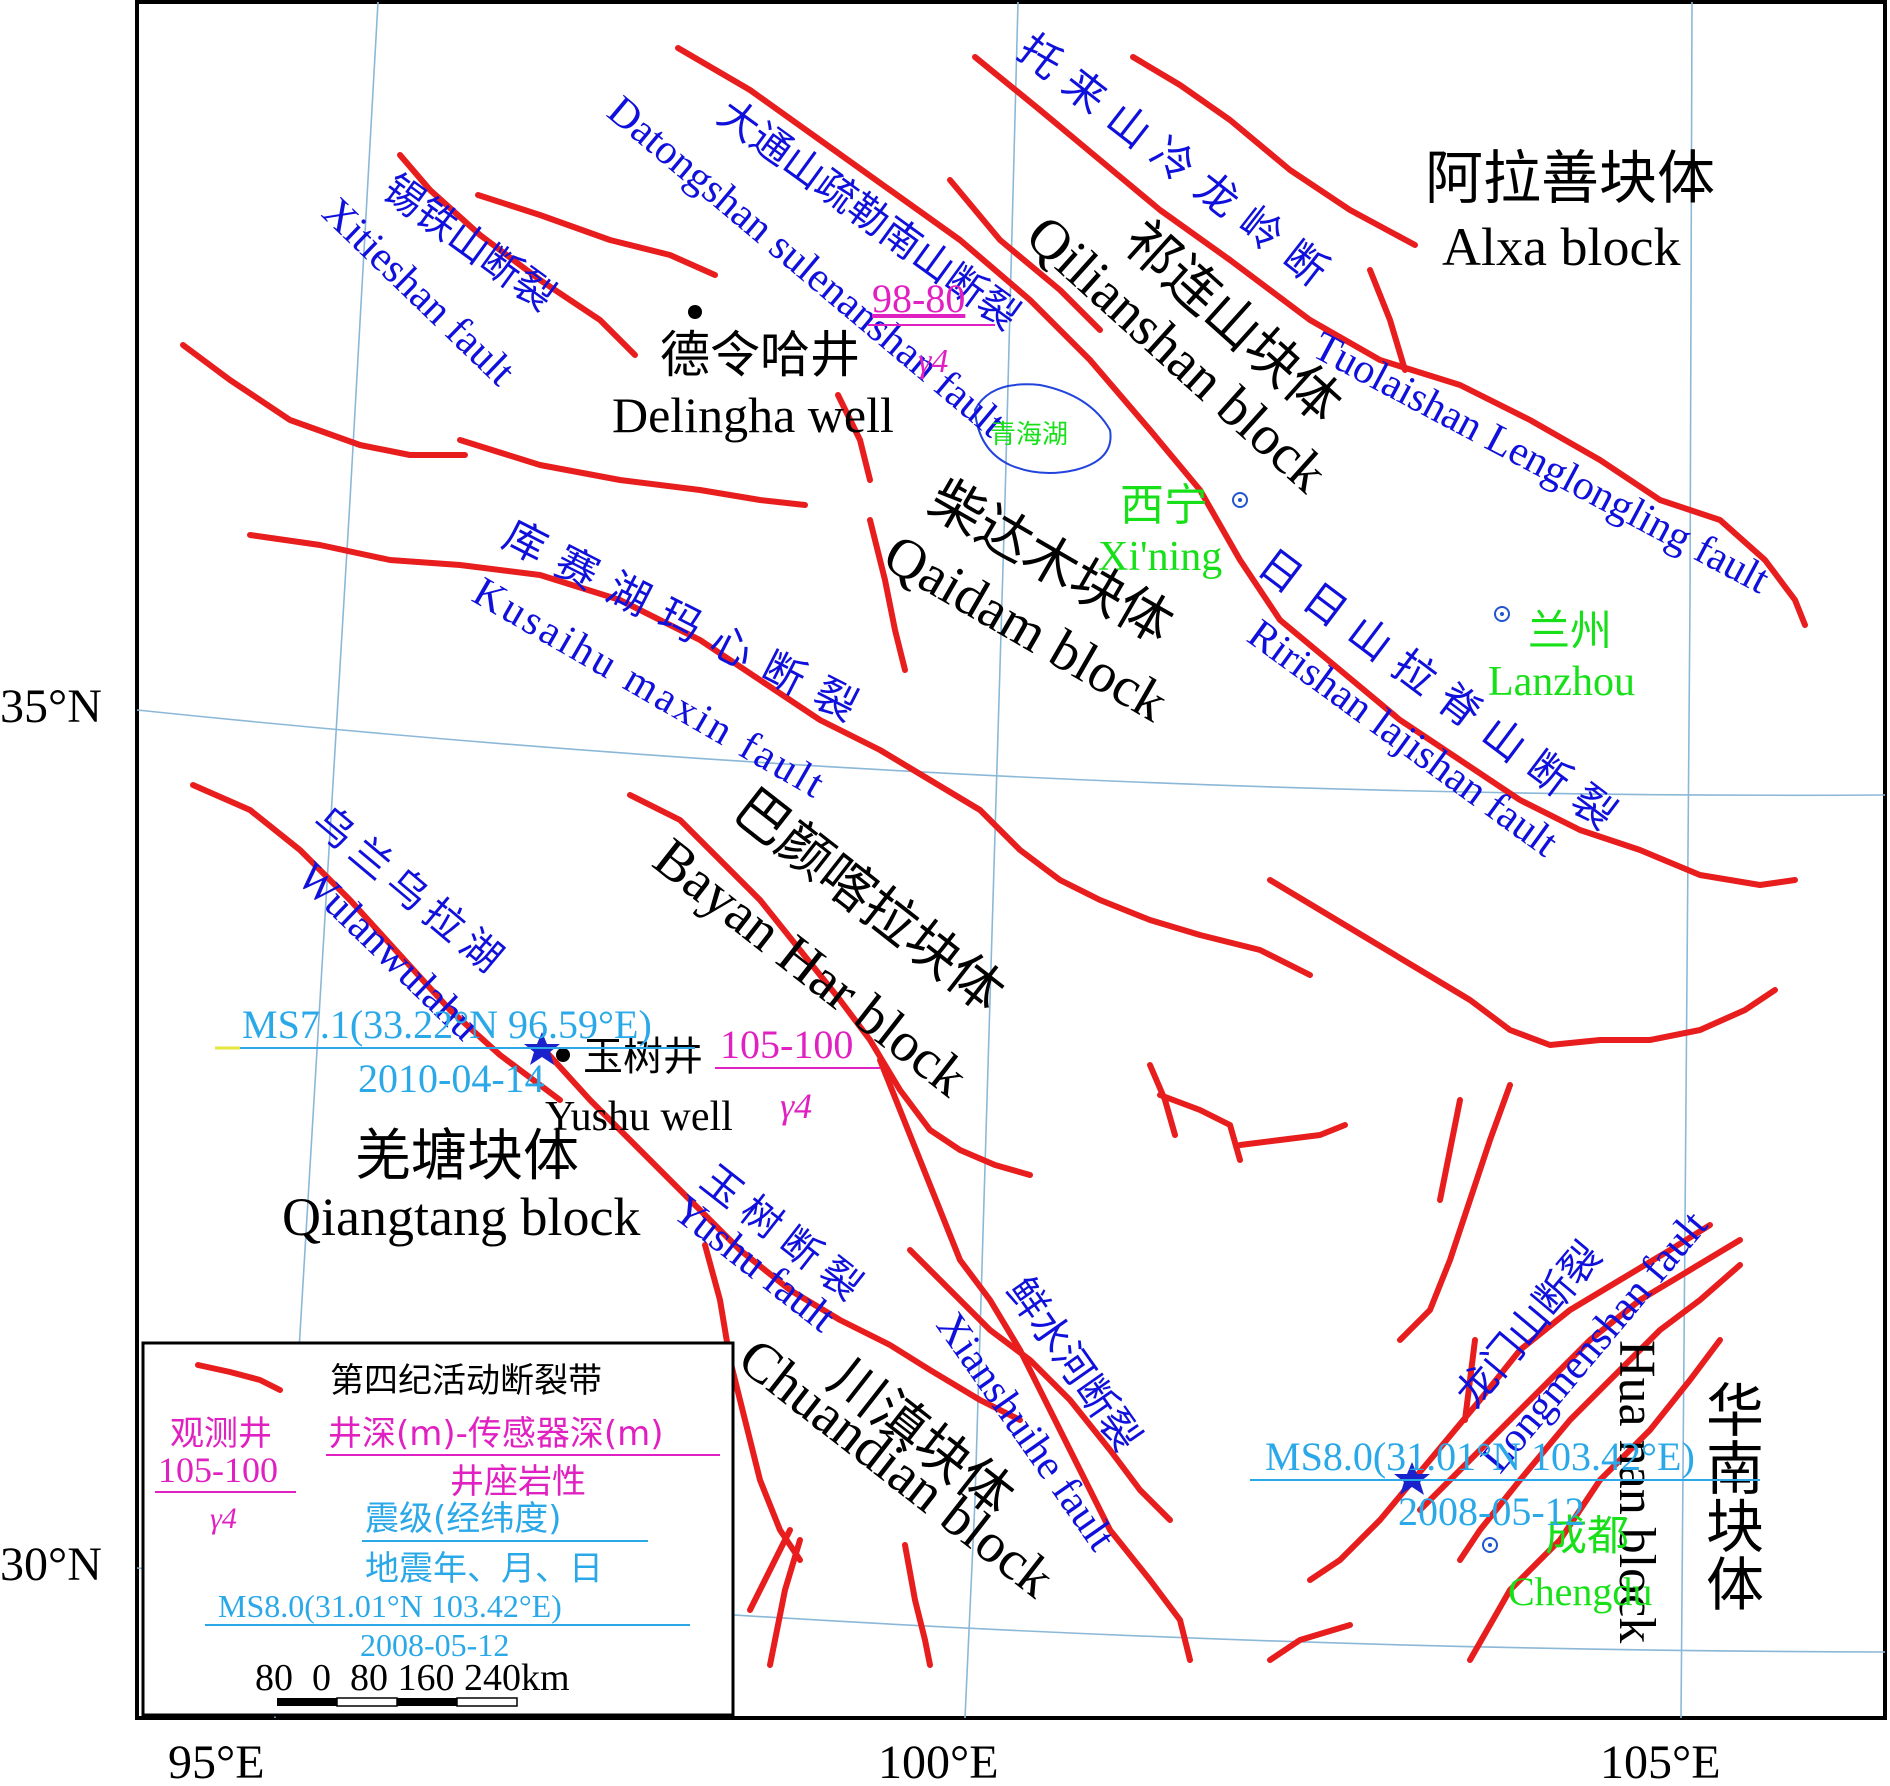 This screenshot has height=1786, width=1890. Describe the element at coordinates (51, 706) in the screenshot. I see `lat-label-35: 35°N` at that location.